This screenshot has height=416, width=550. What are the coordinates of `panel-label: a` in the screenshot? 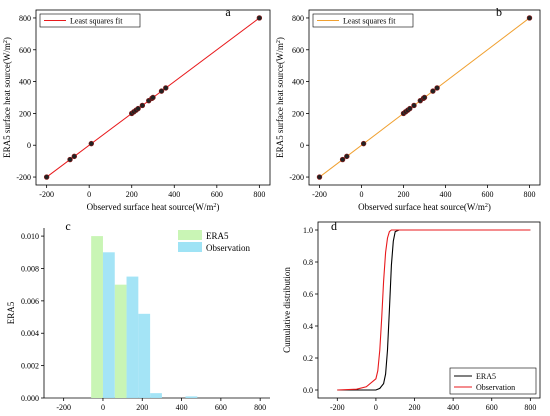 It's located at (228, 12).